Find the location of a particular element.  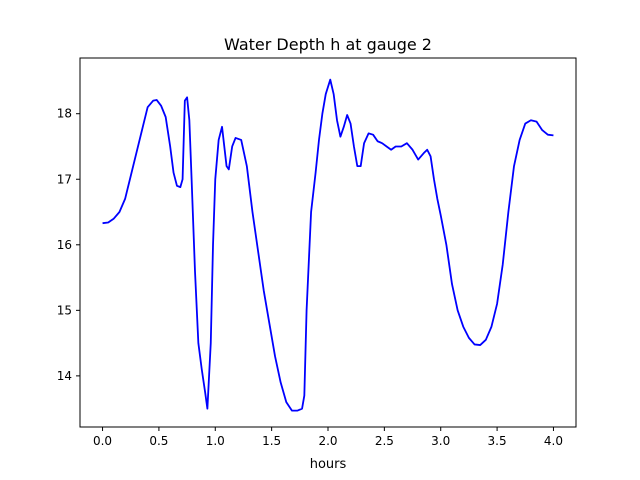

y-tick-label: 17 is located at coordinates (64, 179).